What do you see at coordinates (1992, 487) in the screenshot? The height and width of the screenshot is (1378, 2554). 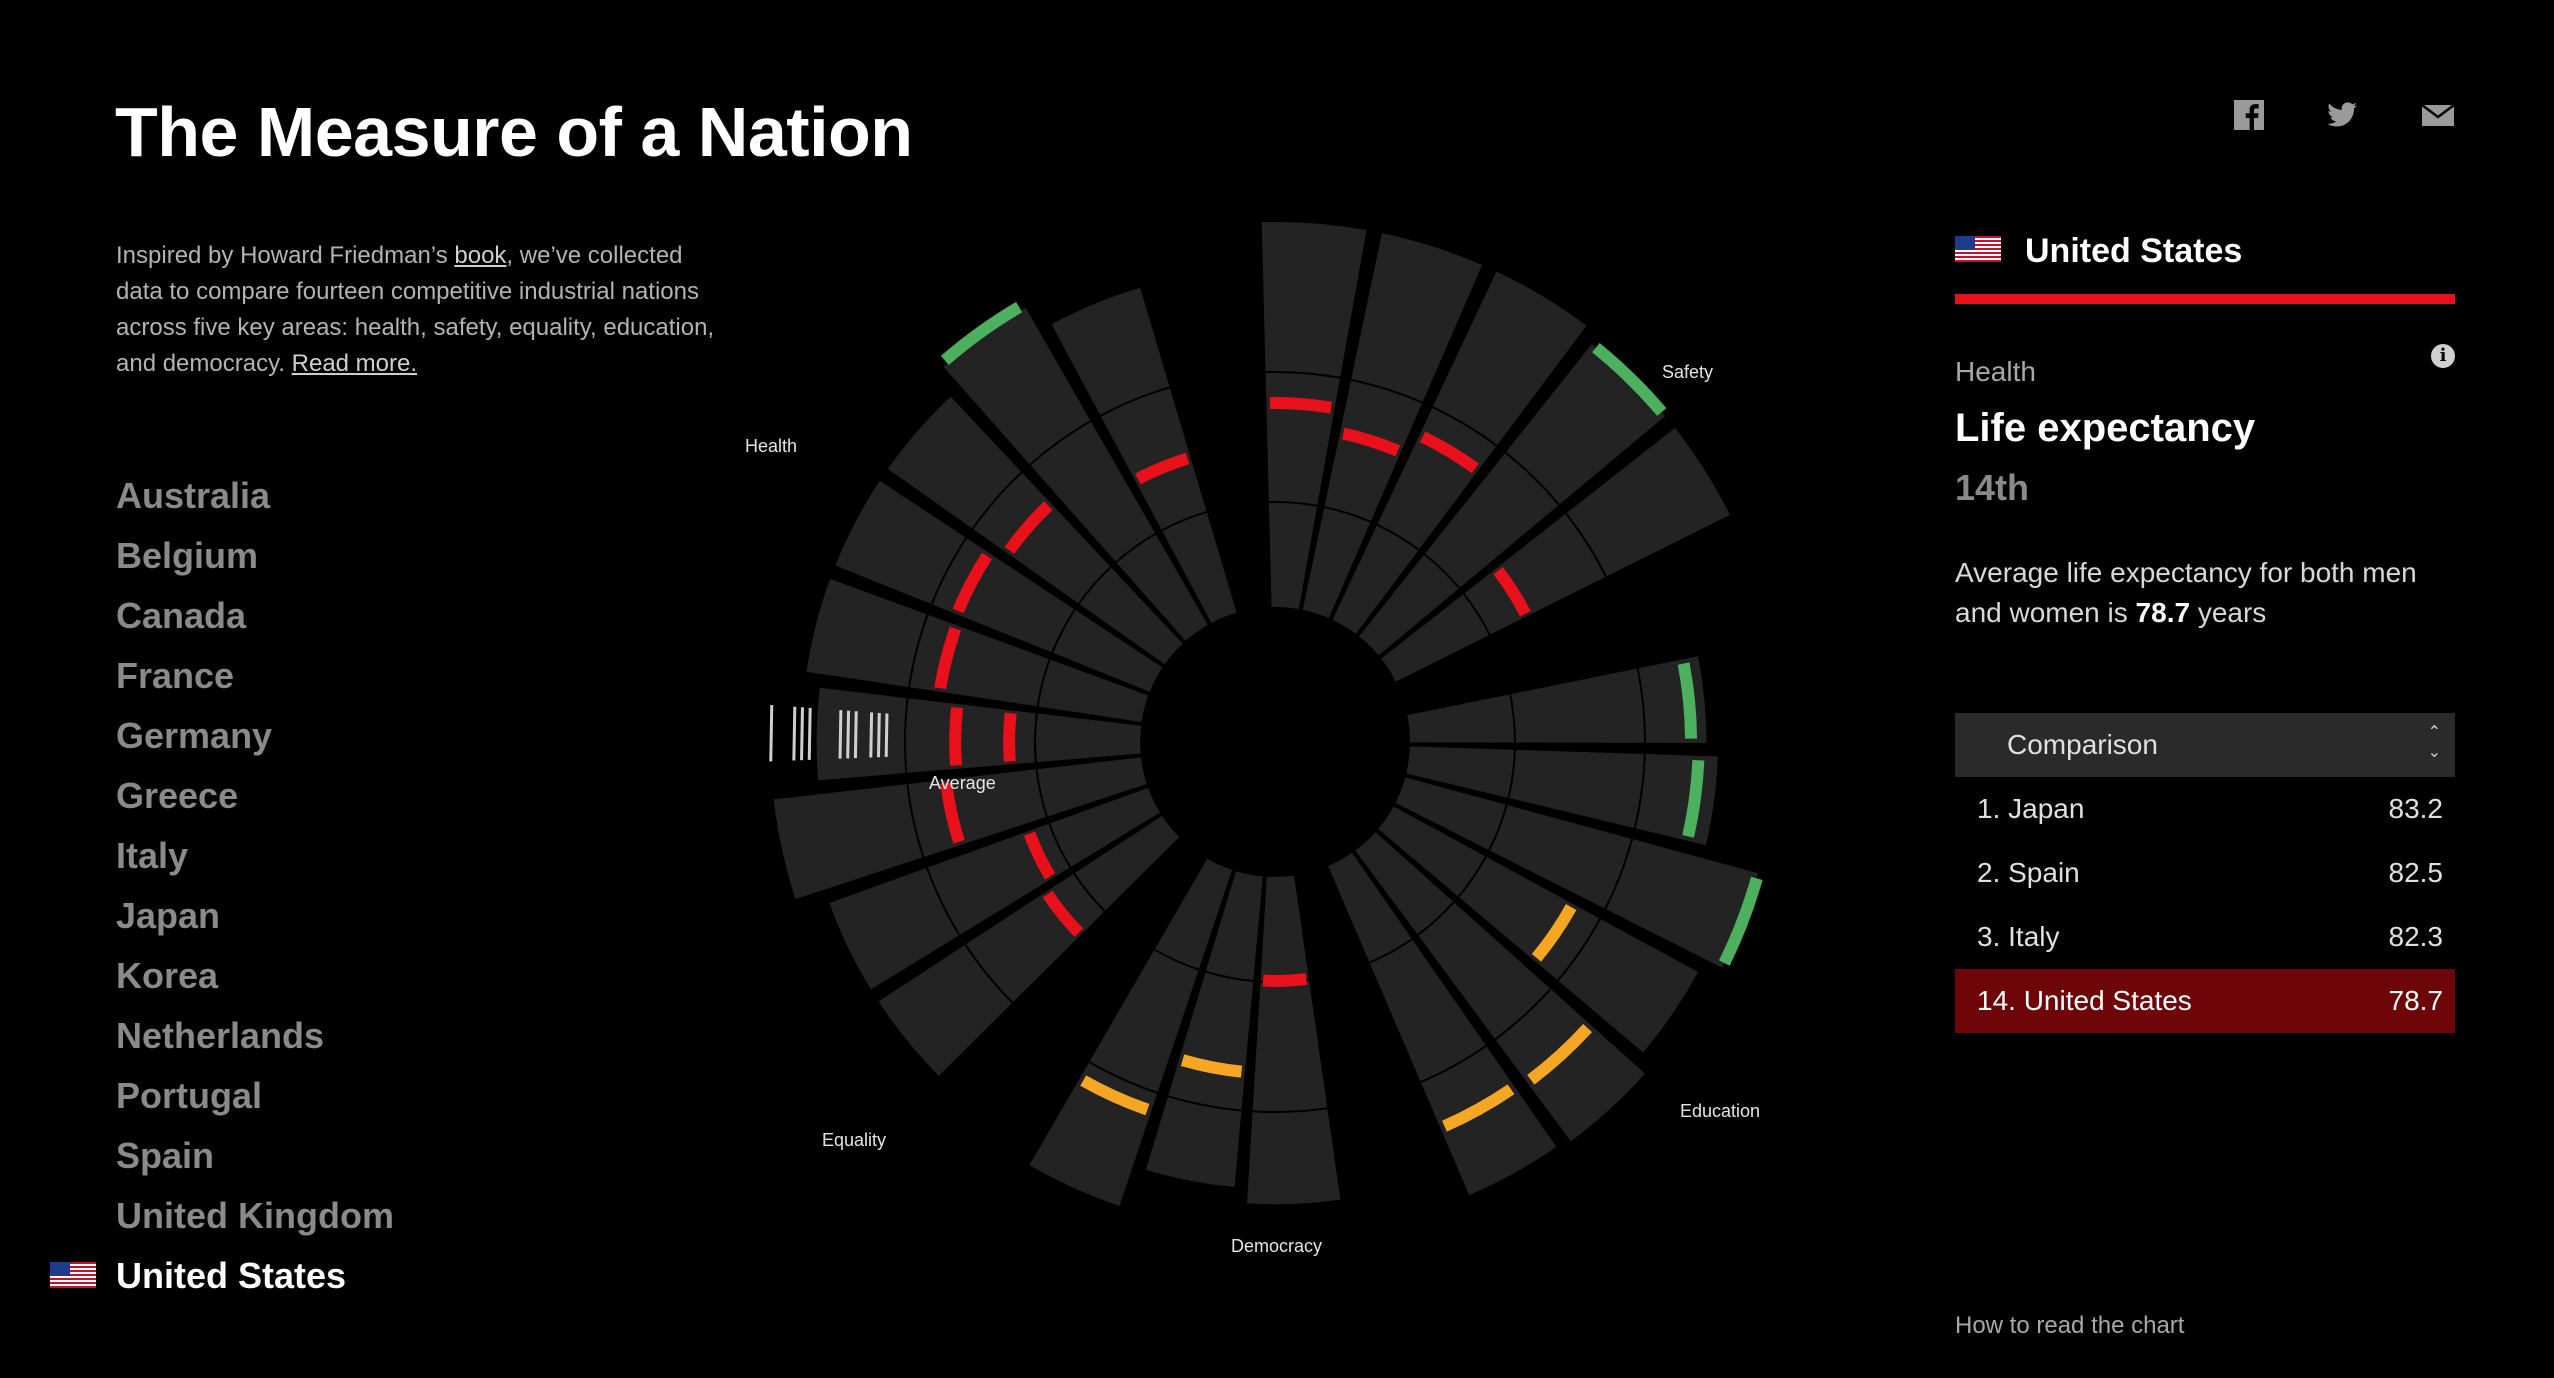 I see `panel-rank: 14th` at bounding box center [1992, 487].